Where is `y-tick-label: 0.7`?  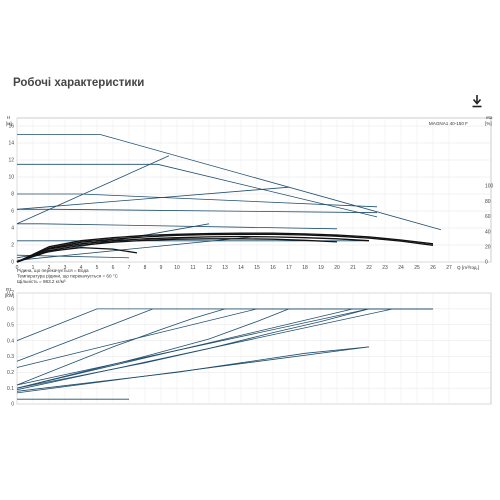 y-tick-label: 0.7 is located at coordinates (10, 294).